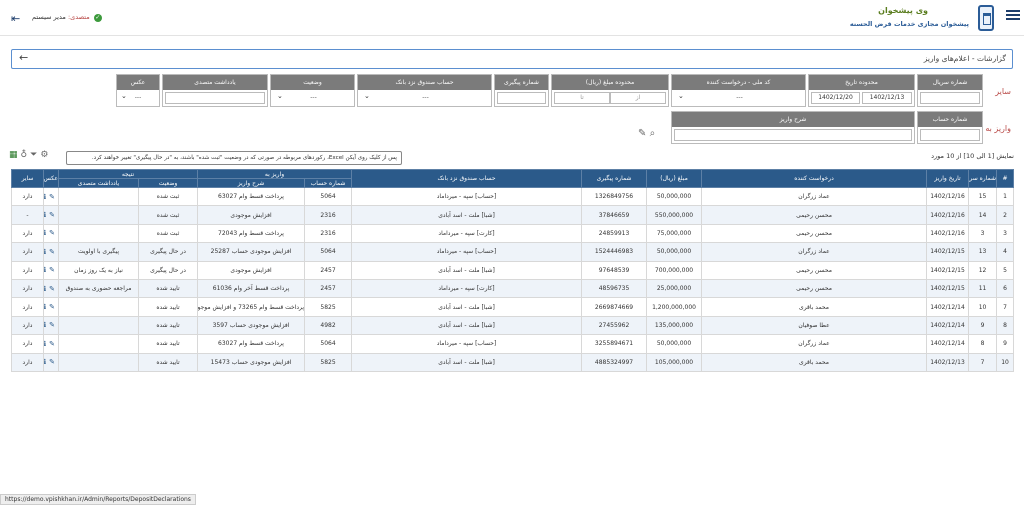 This screenshot has width=1024, height=505. I want to click on row-photo: دارد, so click(27, 344).